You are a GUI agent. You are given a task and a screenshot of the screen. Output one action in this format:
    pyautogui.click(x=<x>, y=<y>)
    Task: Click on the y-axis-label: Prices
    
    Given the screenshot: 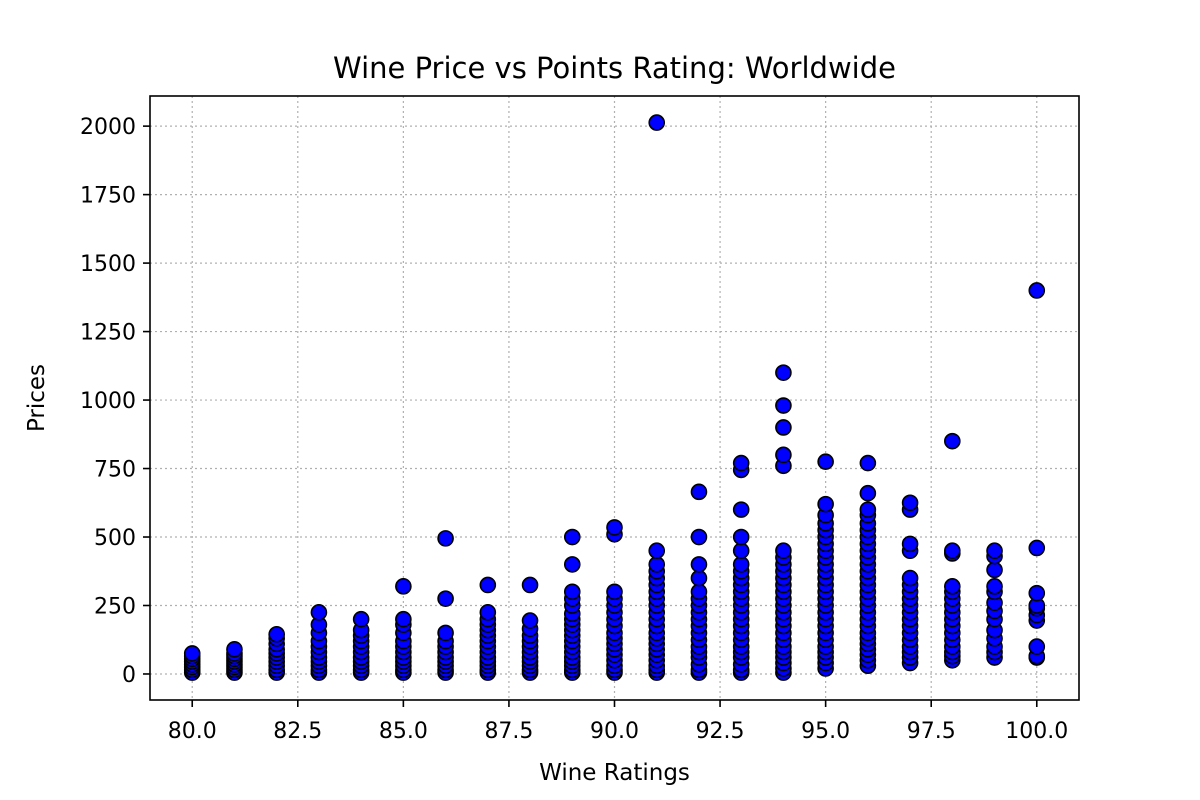 What is the action you would take?
    pyautogui.click(x=37, y=398)
    